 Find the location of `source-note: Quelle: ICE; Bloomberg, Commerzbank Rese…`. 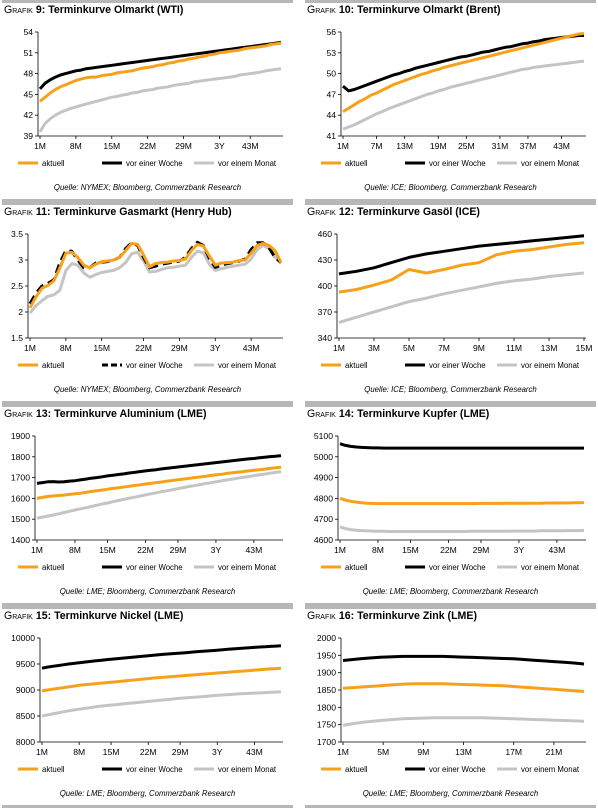

source-note: Quelle: ICE; Bloomberg, Commerzbank Rese… is located at coordinates (450, 389).